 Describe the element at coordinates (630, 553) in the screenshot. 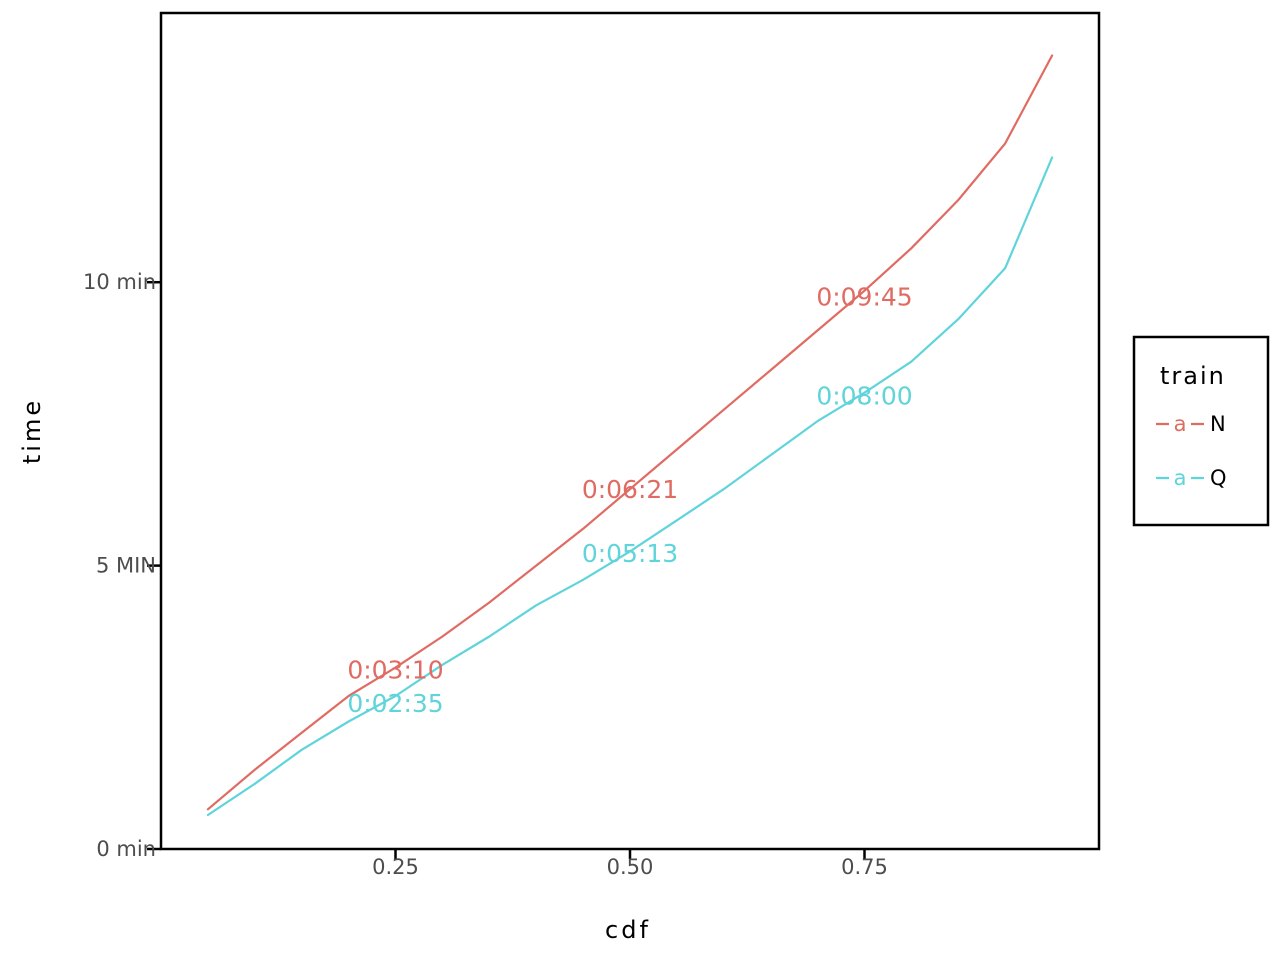

I see `point-label-q: 0:05:13` at that location.